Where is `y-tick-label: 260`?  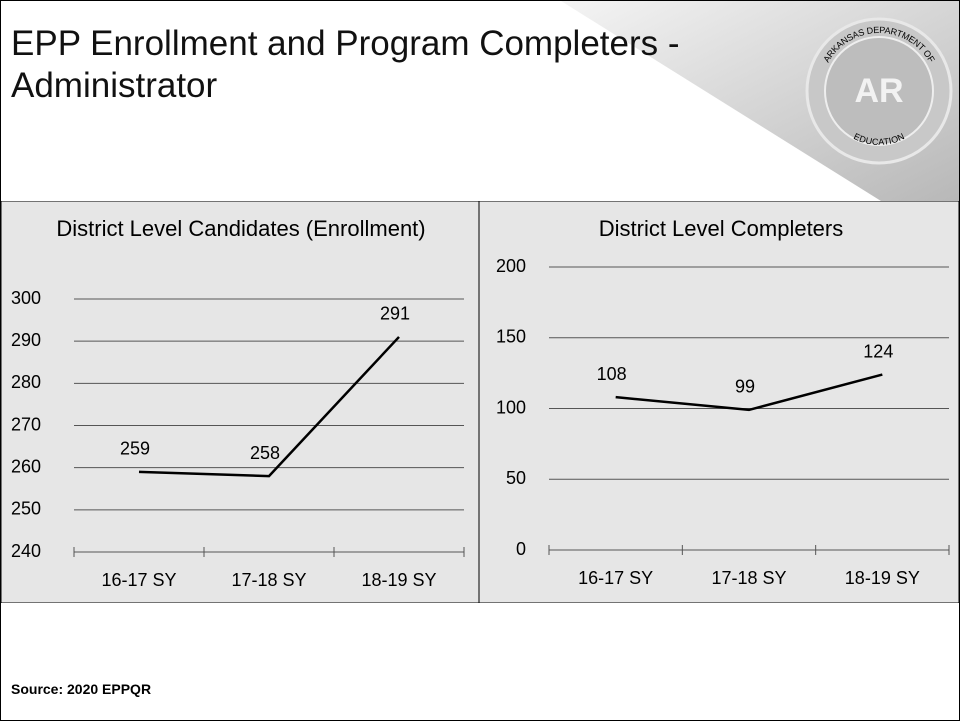 y-tick-label: 260 is located at coordinates (26, 466).